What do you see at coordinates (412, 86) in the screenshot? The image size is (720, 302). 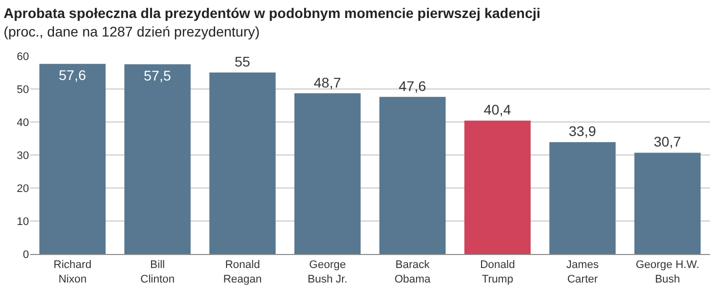 I see `data-label: 47,6` at bounding box center [412, 86].